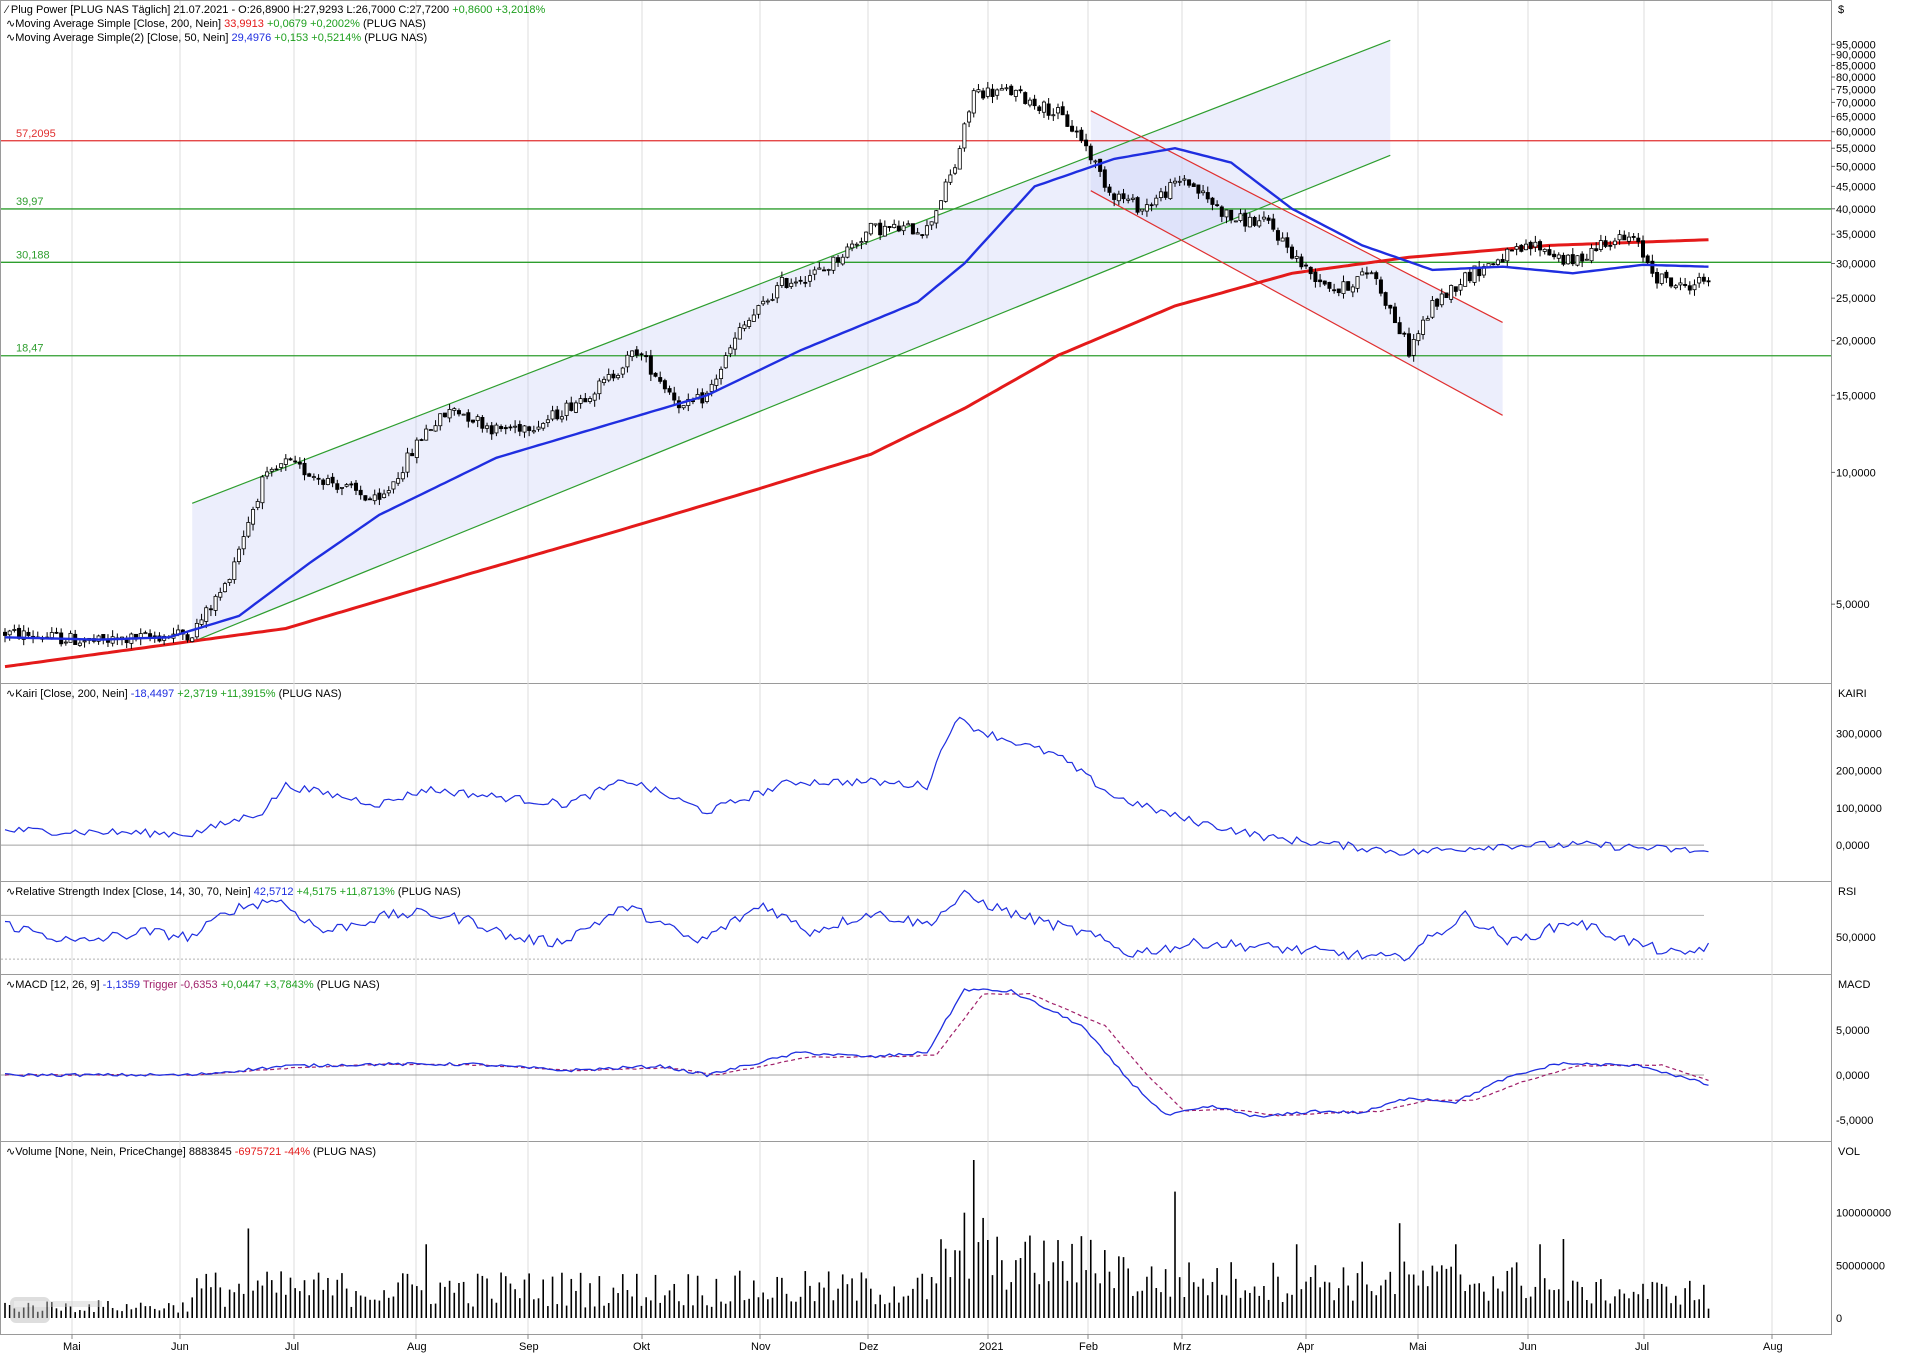 The height and width of the screenshot is (1353, 1905). What do you see at coordinates (1088, 1347) in the screenshot?
I see `month-label: Feb` at bounding box center [1088, 1347].